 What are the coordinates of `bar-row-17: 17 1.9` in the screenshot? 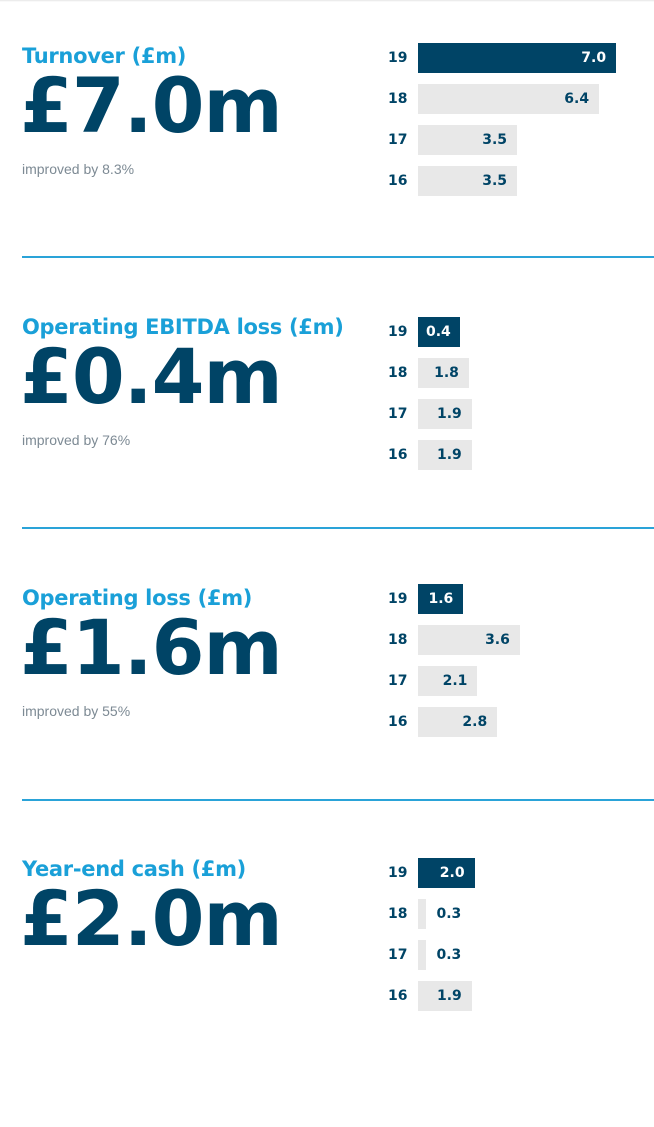 It's located at (521, 414).